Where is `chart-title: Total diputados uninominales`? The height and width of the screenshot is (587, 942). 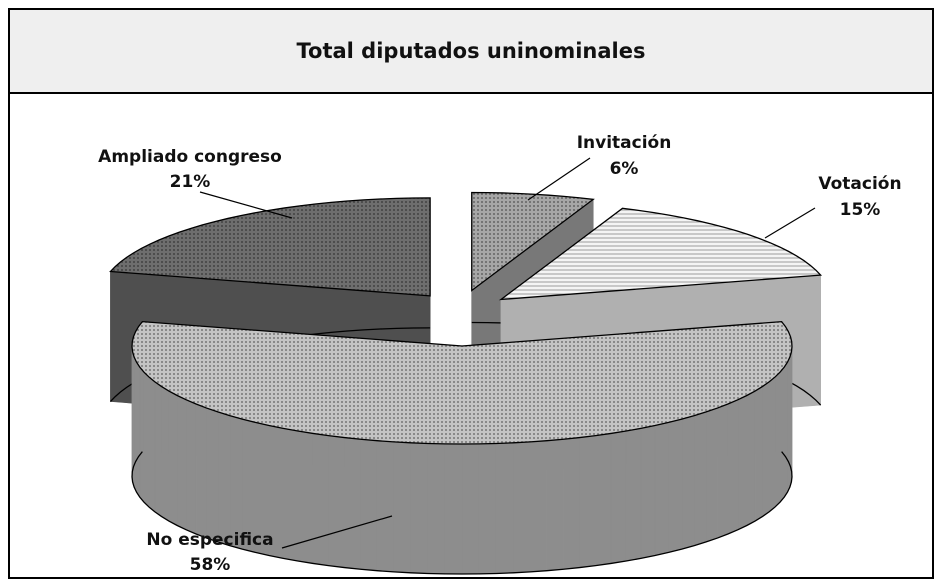 chart-title: Total diputados uninominales is located at coordinates (471, 51).